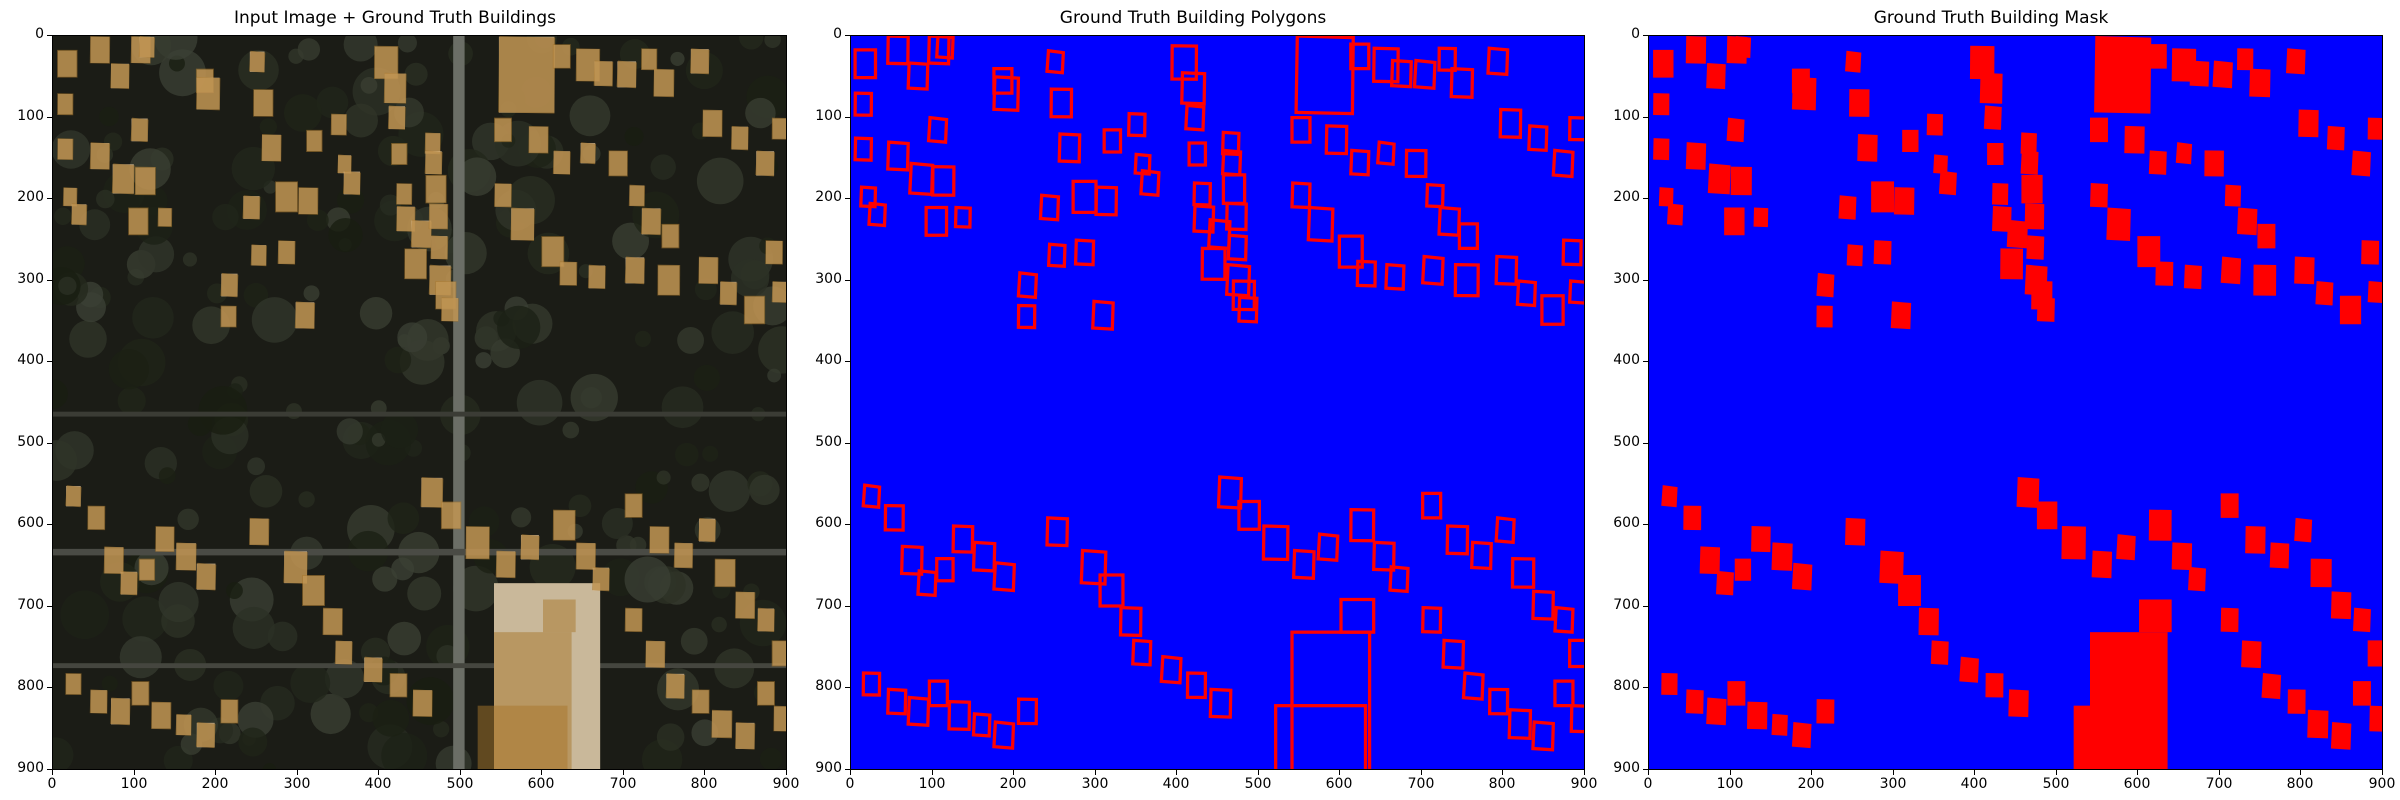 This screenshot has width=2400, height=800. What do you see at coordinates (1626, 360) in the screenshot?
I see `y-tick-label: 400` at bounding box center [1626, 360].